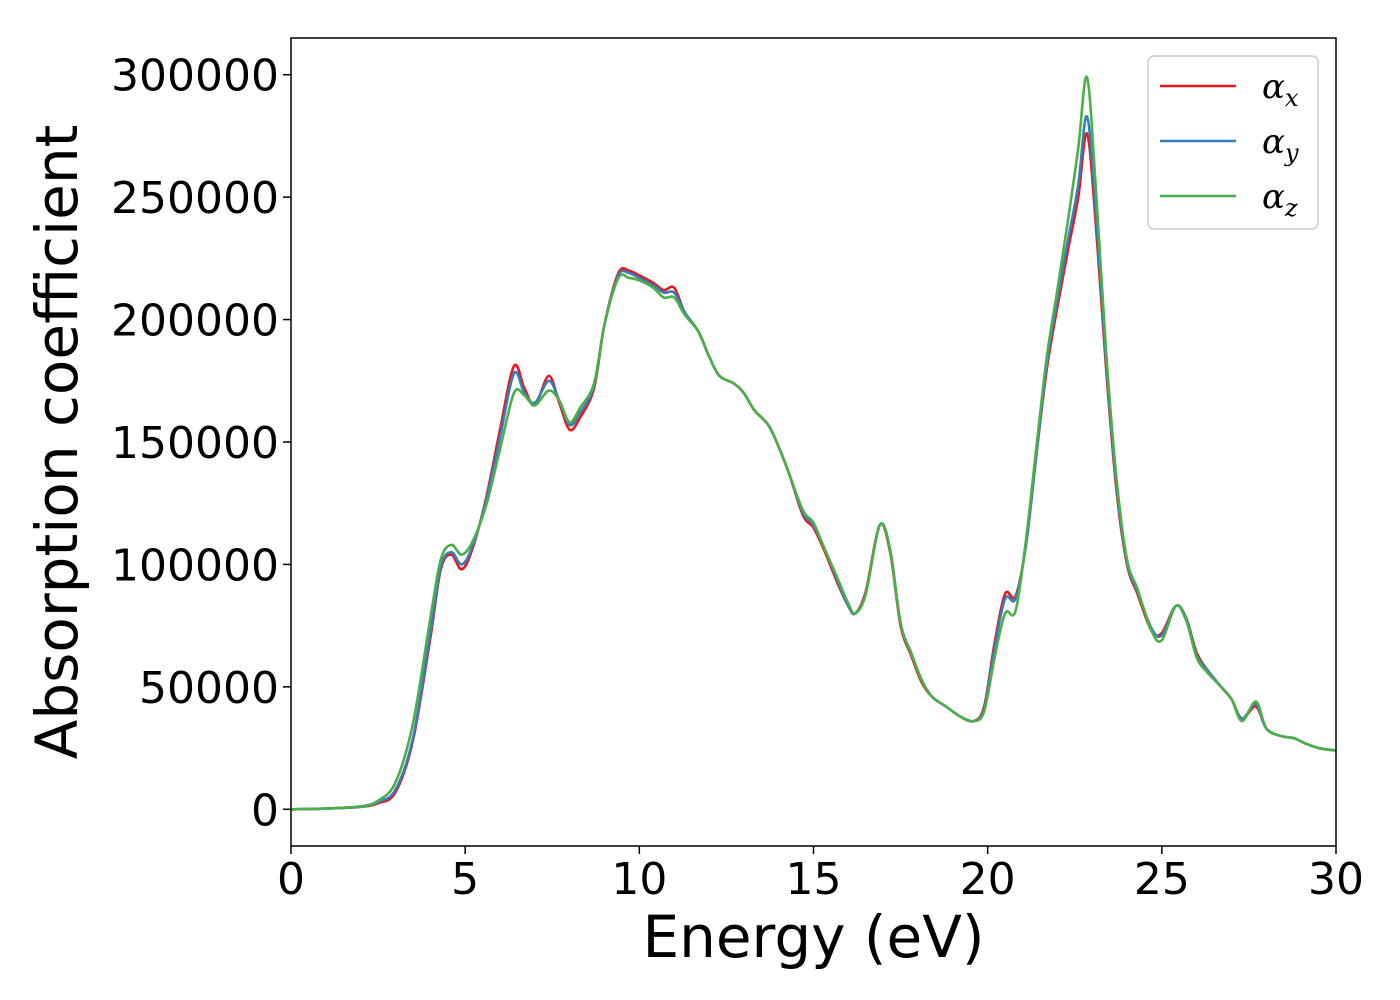 Image resolution: width=1400 pixels, height=1000 pixels. I want to click on legend-subscript: z, so click(1291, 208).